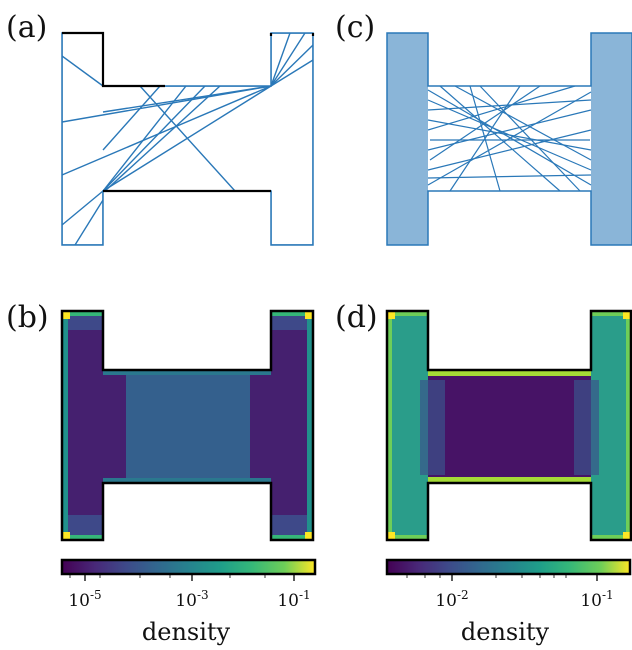  Describe the element at coordinates (508, 425) in the screenshot. I see `panel-d-heatmap` at that location.